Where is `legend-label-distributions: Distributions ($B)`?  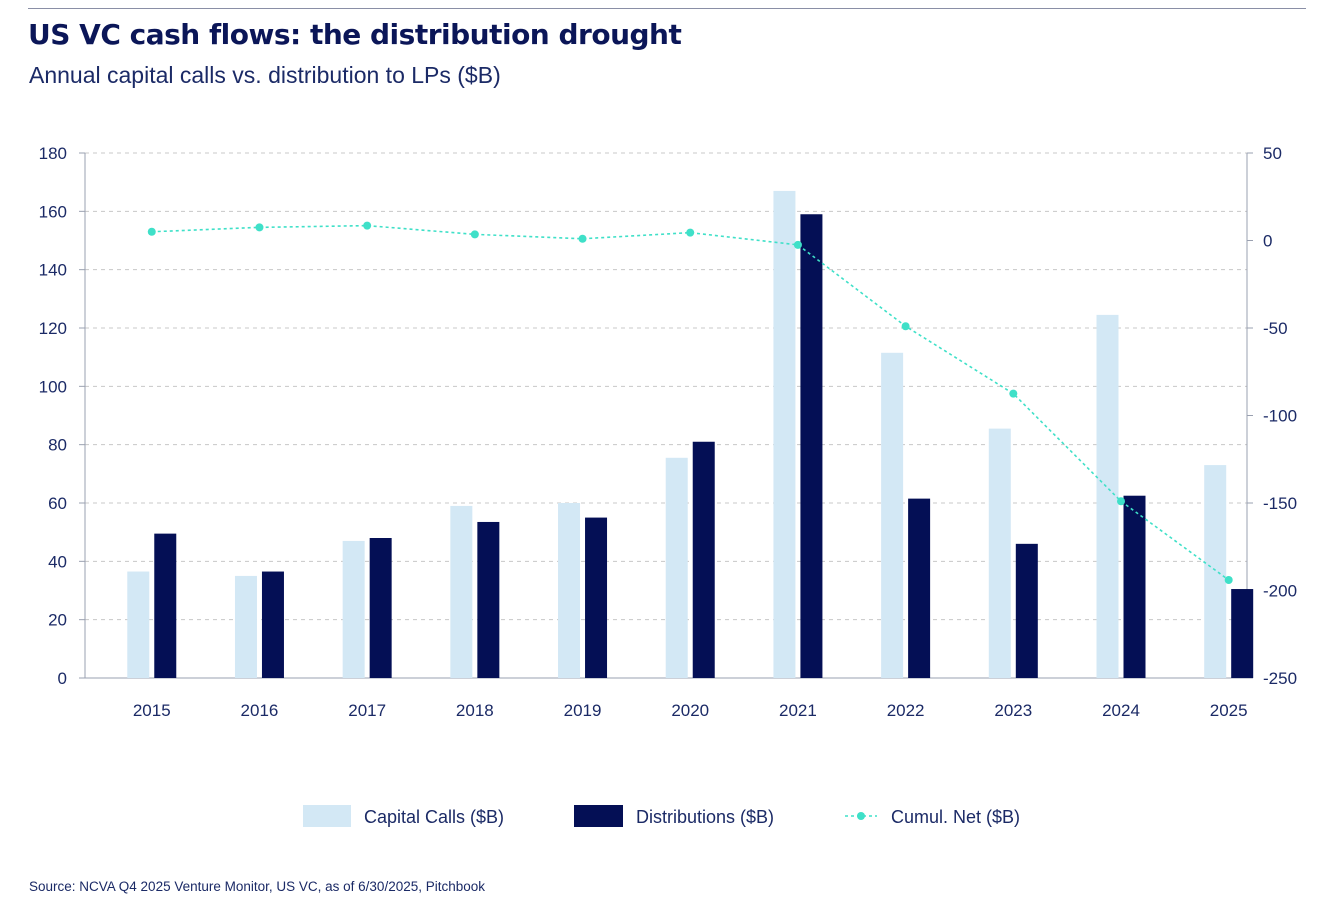 legend-label-distributions: Distributions ($B) is located at coordinates (705, 817).